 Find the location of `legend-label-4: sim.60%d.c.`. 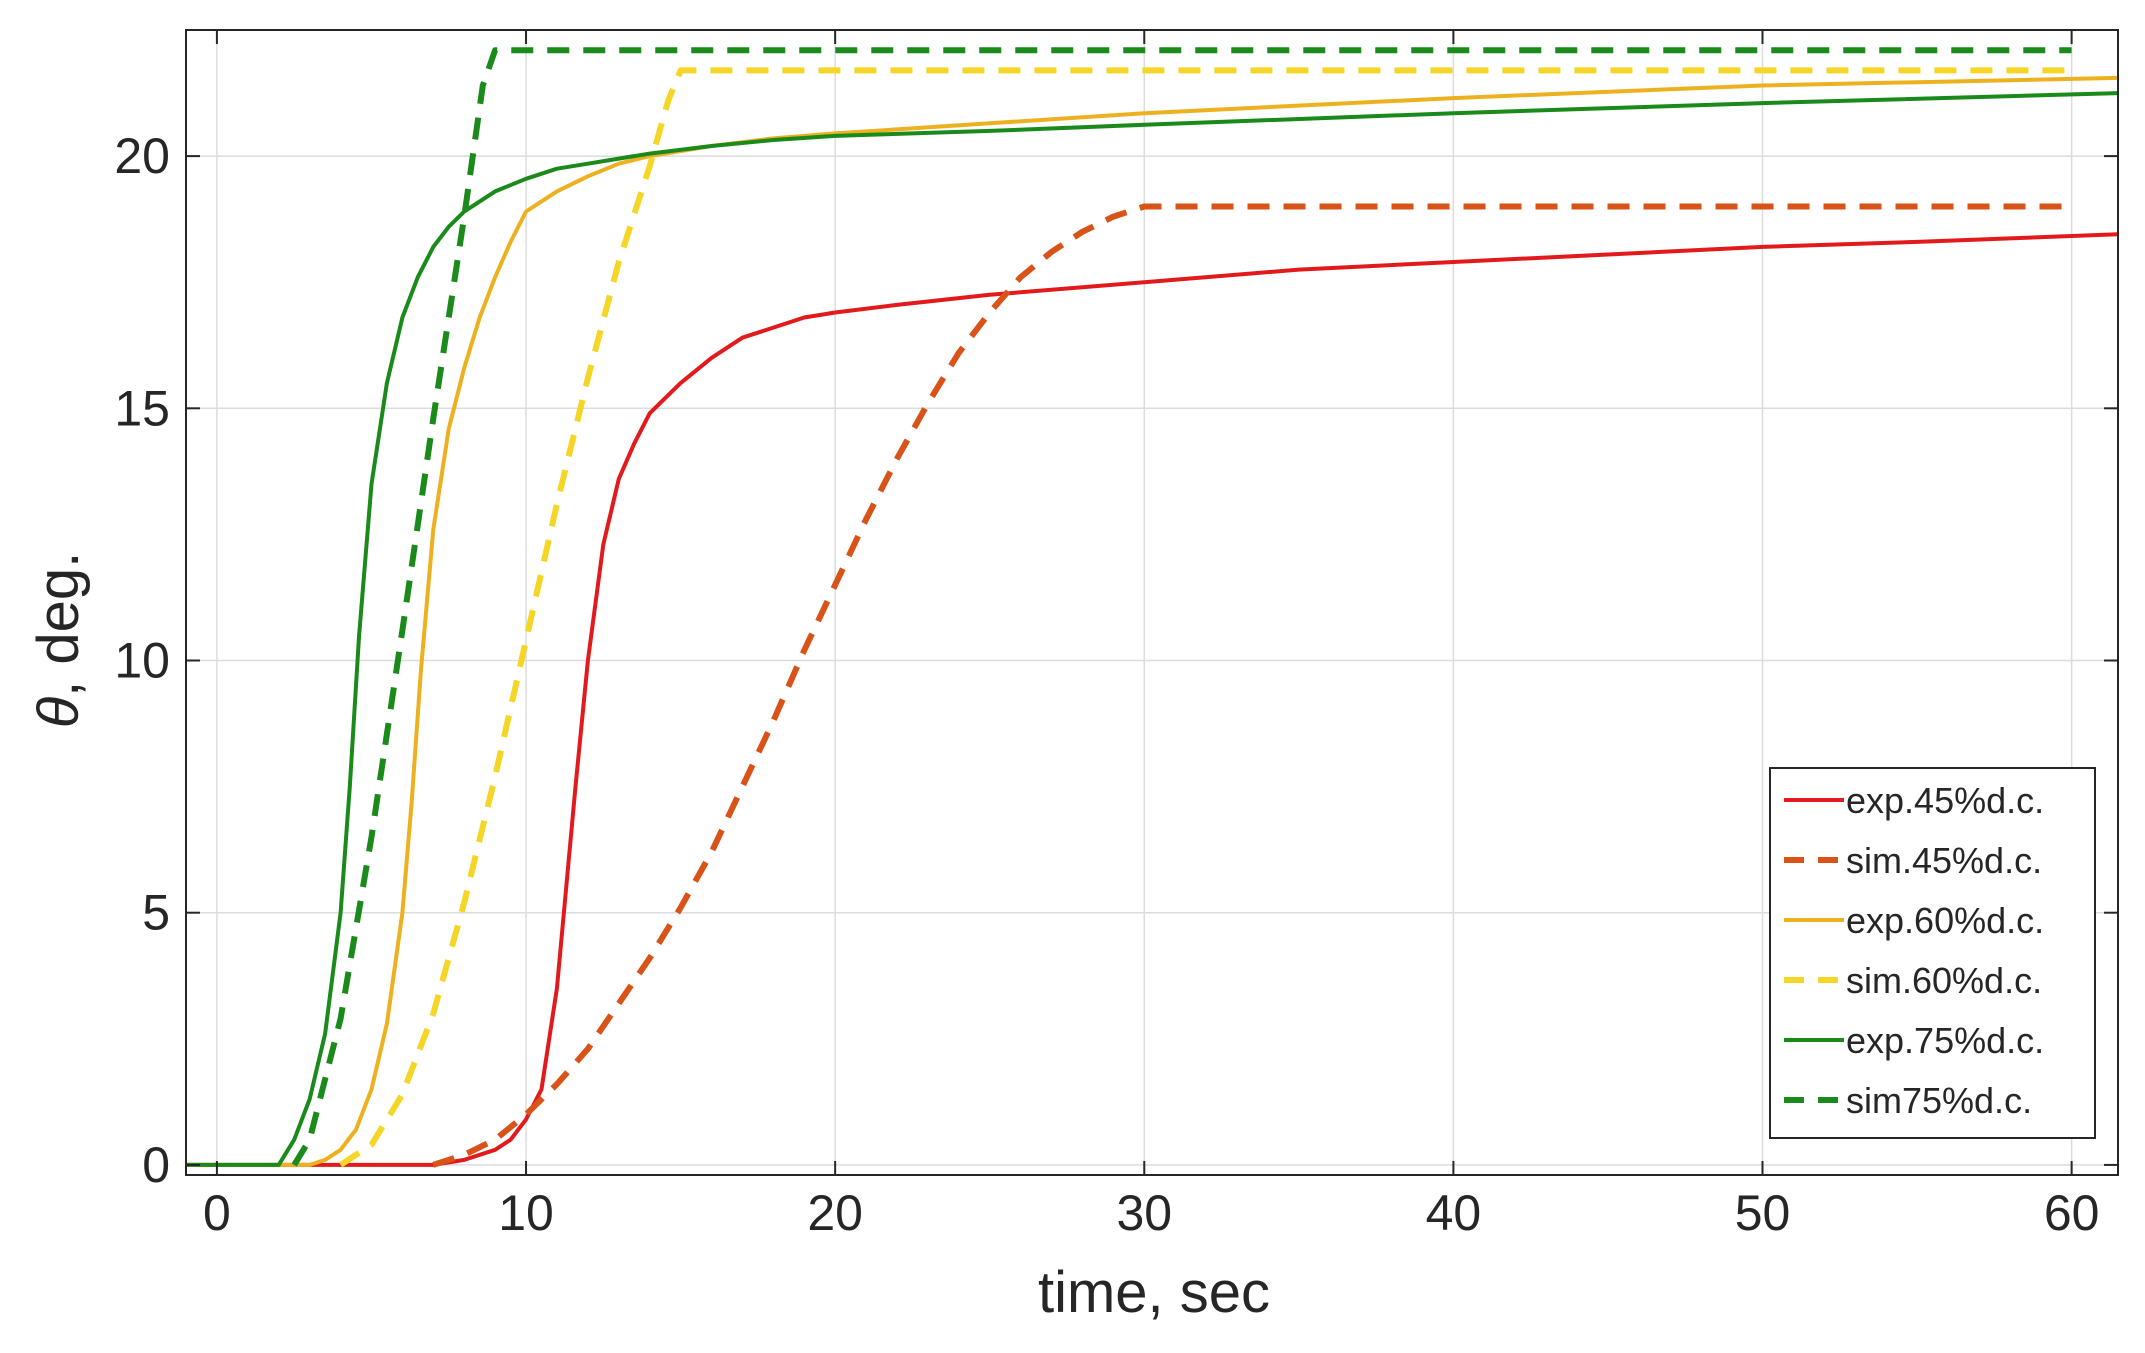

legend-label-4: sim.60%d.c. is located at coordinates (1944, 980).